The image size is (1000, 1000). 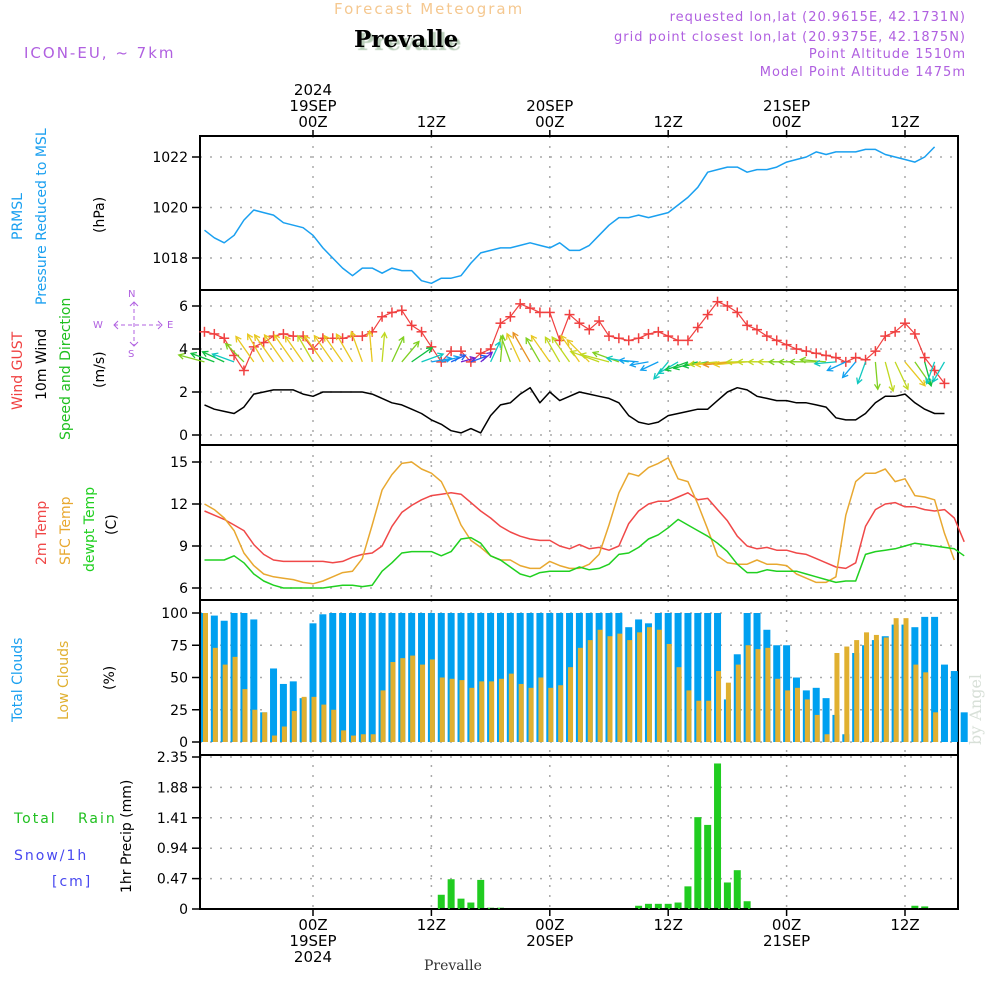 What do you see at coordinates (72, 882) in the screenshot?
I see `snow-unit: [cm]` at bounding box center [72, 882].